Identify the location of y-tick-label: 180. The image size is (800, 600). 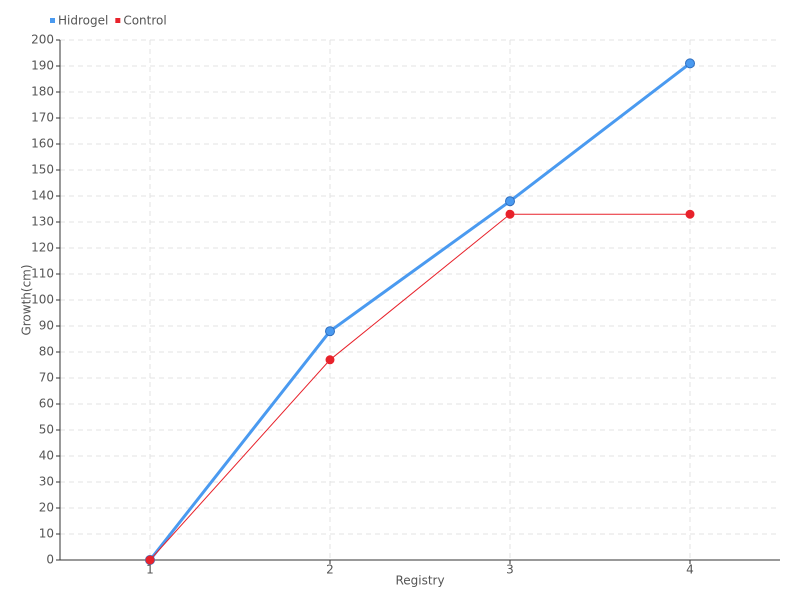
(42, 92).